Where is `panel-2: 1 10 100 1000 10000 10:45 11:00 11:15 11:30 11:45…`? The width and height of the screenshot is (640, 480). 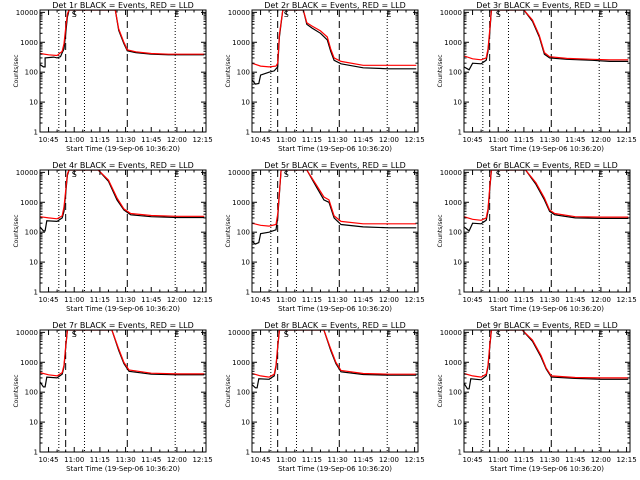 panel-2: 1 10 100 1000 10000 10:45 11:00 11:15 11:30 11:45… is located at coordinates (325, 77).